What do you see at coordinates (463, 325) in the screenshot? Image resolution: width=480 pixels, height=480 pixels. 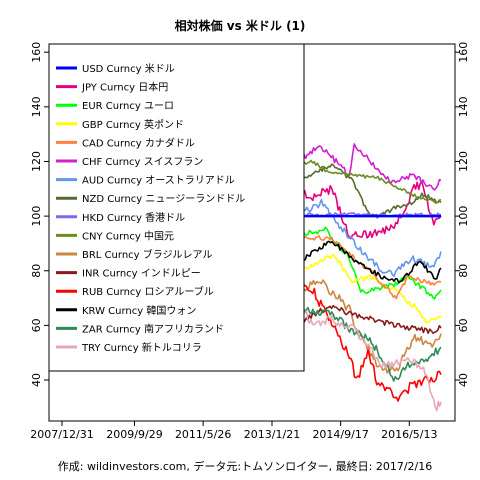 I see `y-tick-label-right: 60` at bounding box center [463, 325].